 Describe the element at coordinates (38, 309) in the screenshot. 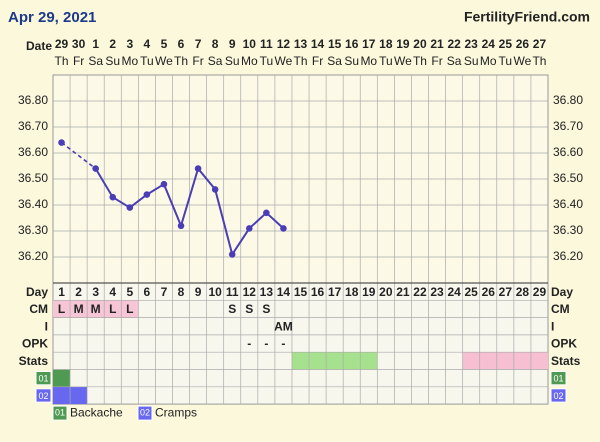

I see `row-label: CM` at that location.